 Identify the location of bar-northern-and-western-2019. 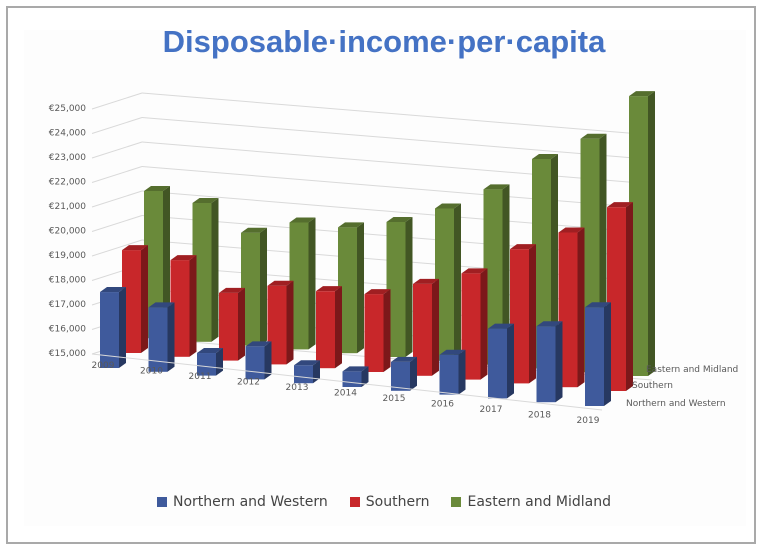
(594, 356).